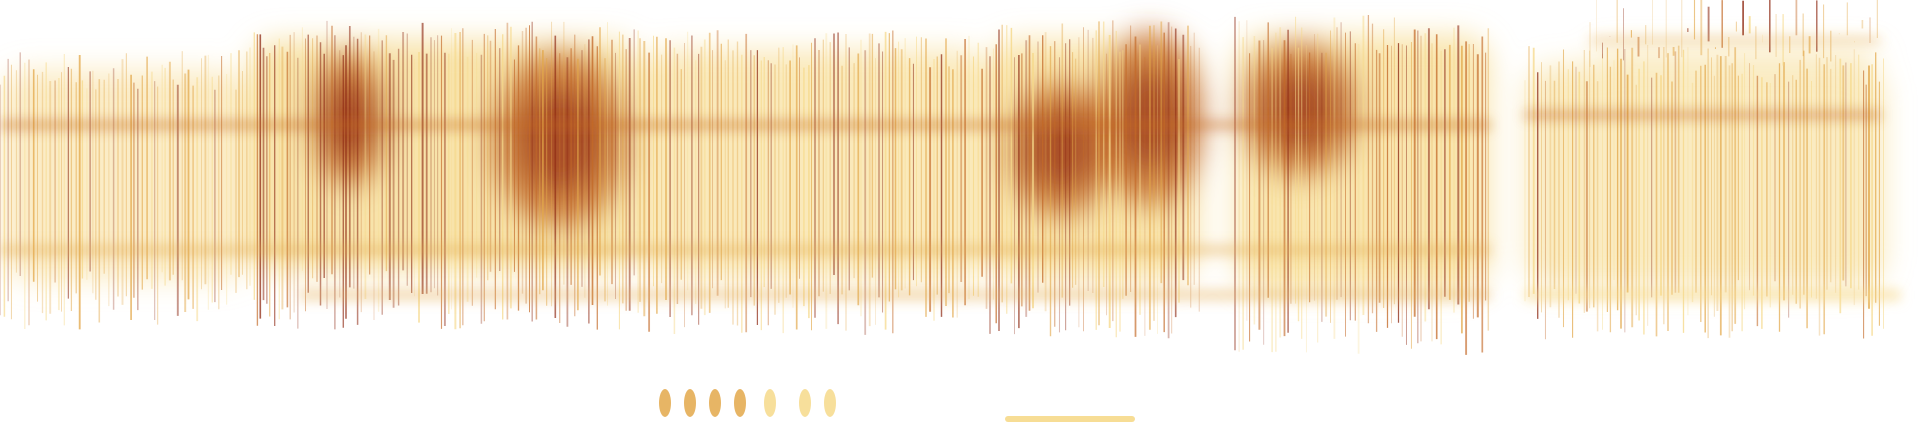 This screenshot has height=428, width=1920. I want to click on low-bursts, so click(897, 405).